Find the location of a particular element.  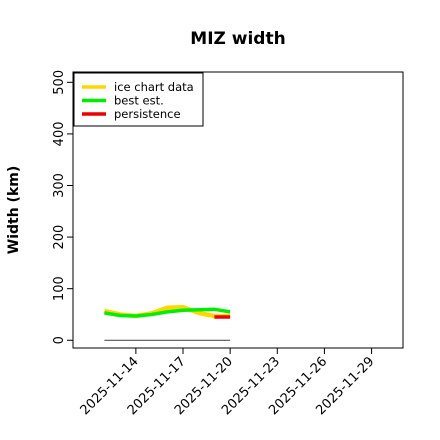

legend-box is located at coordinates (138, 99).